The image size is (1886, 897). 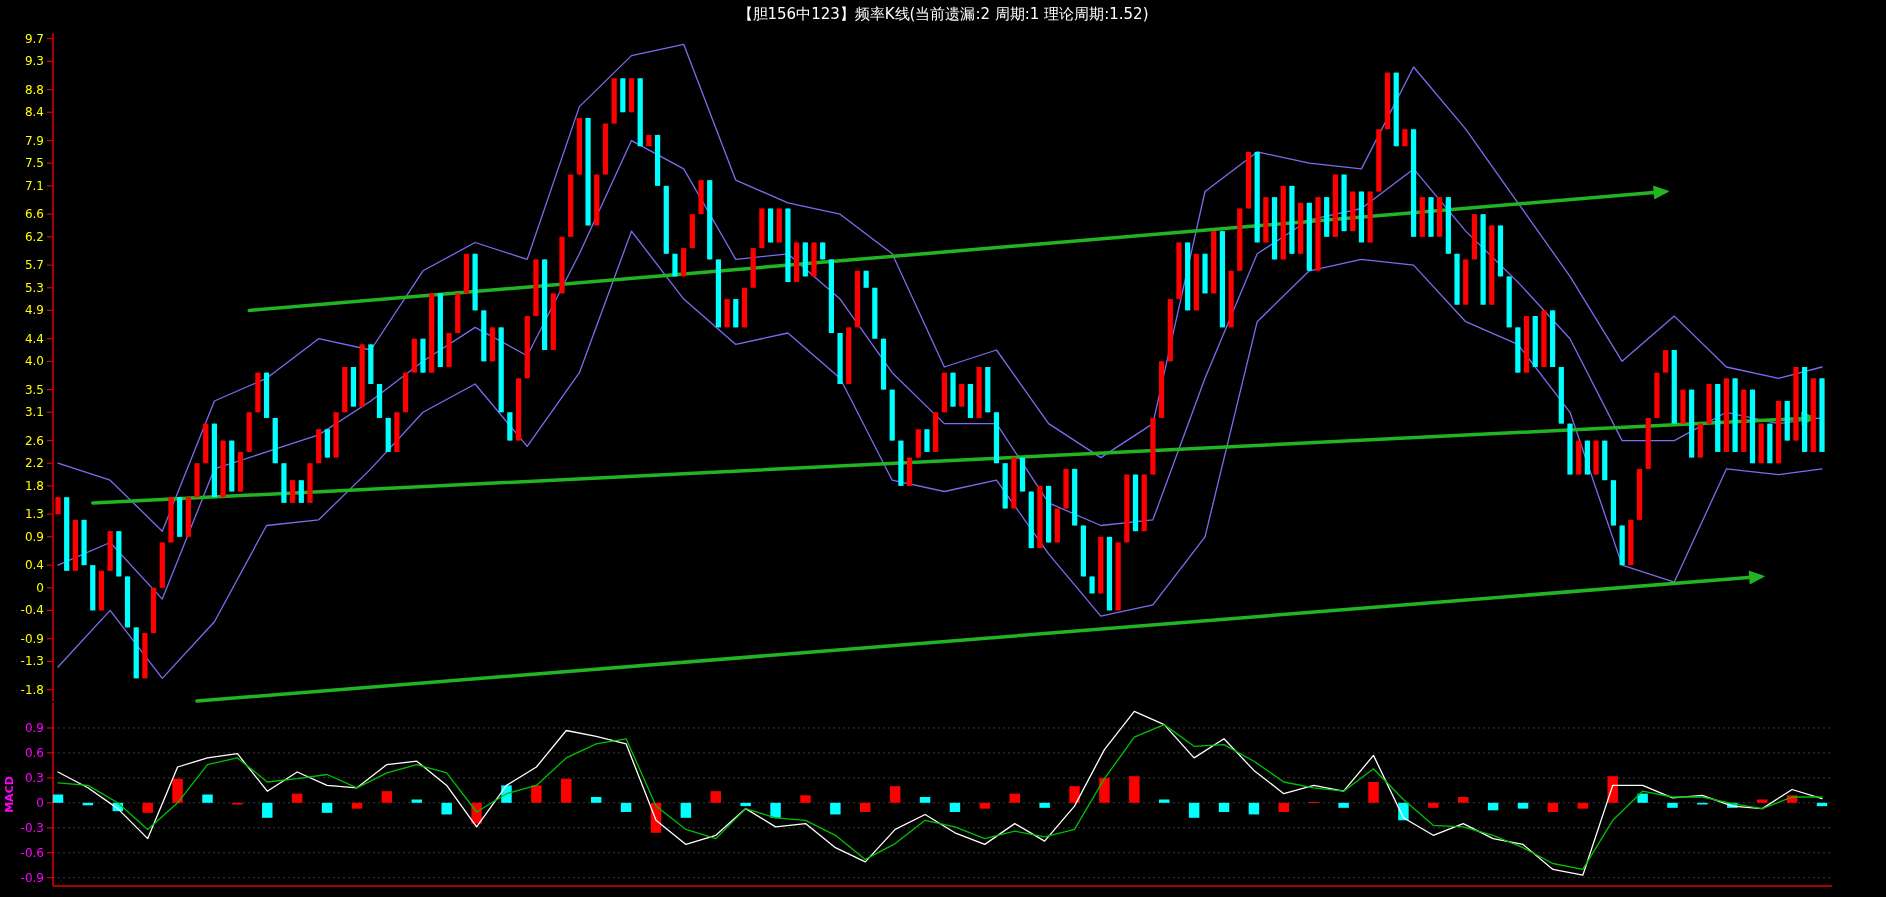 I want to click on y-tick-label: 6.2, so click(x=34, y=236).